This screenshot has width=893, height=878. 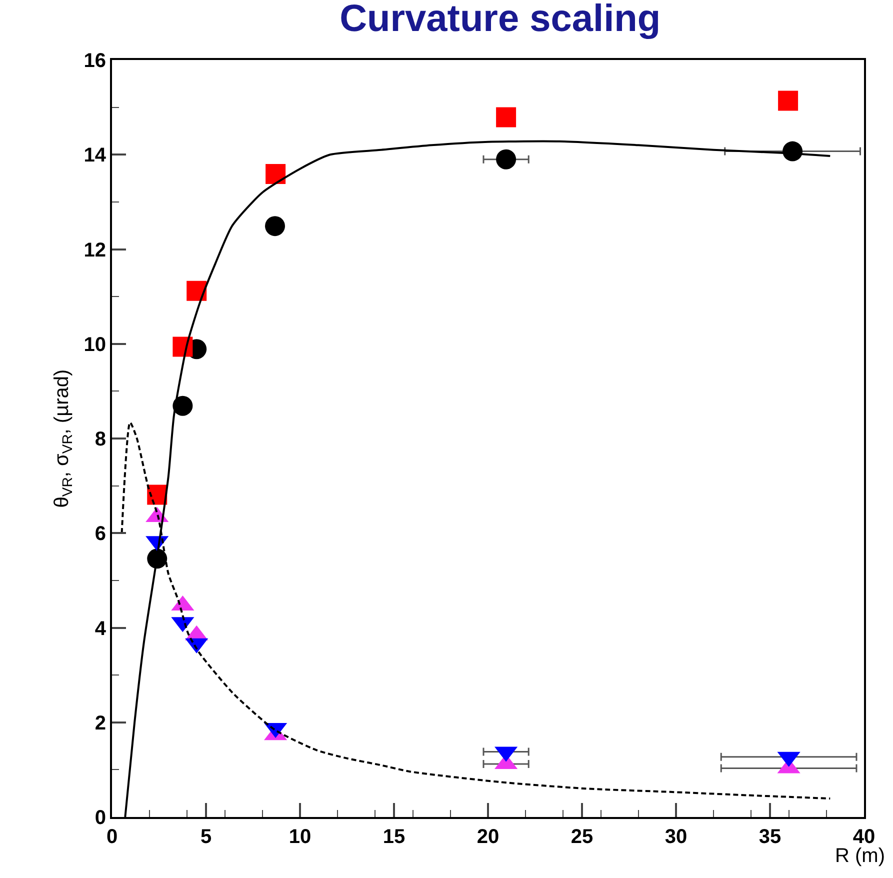 What do you see at coordinates (100, 818) in the screenshot?
I see `y-tick-label: 0` at bounding box center [100, 818].